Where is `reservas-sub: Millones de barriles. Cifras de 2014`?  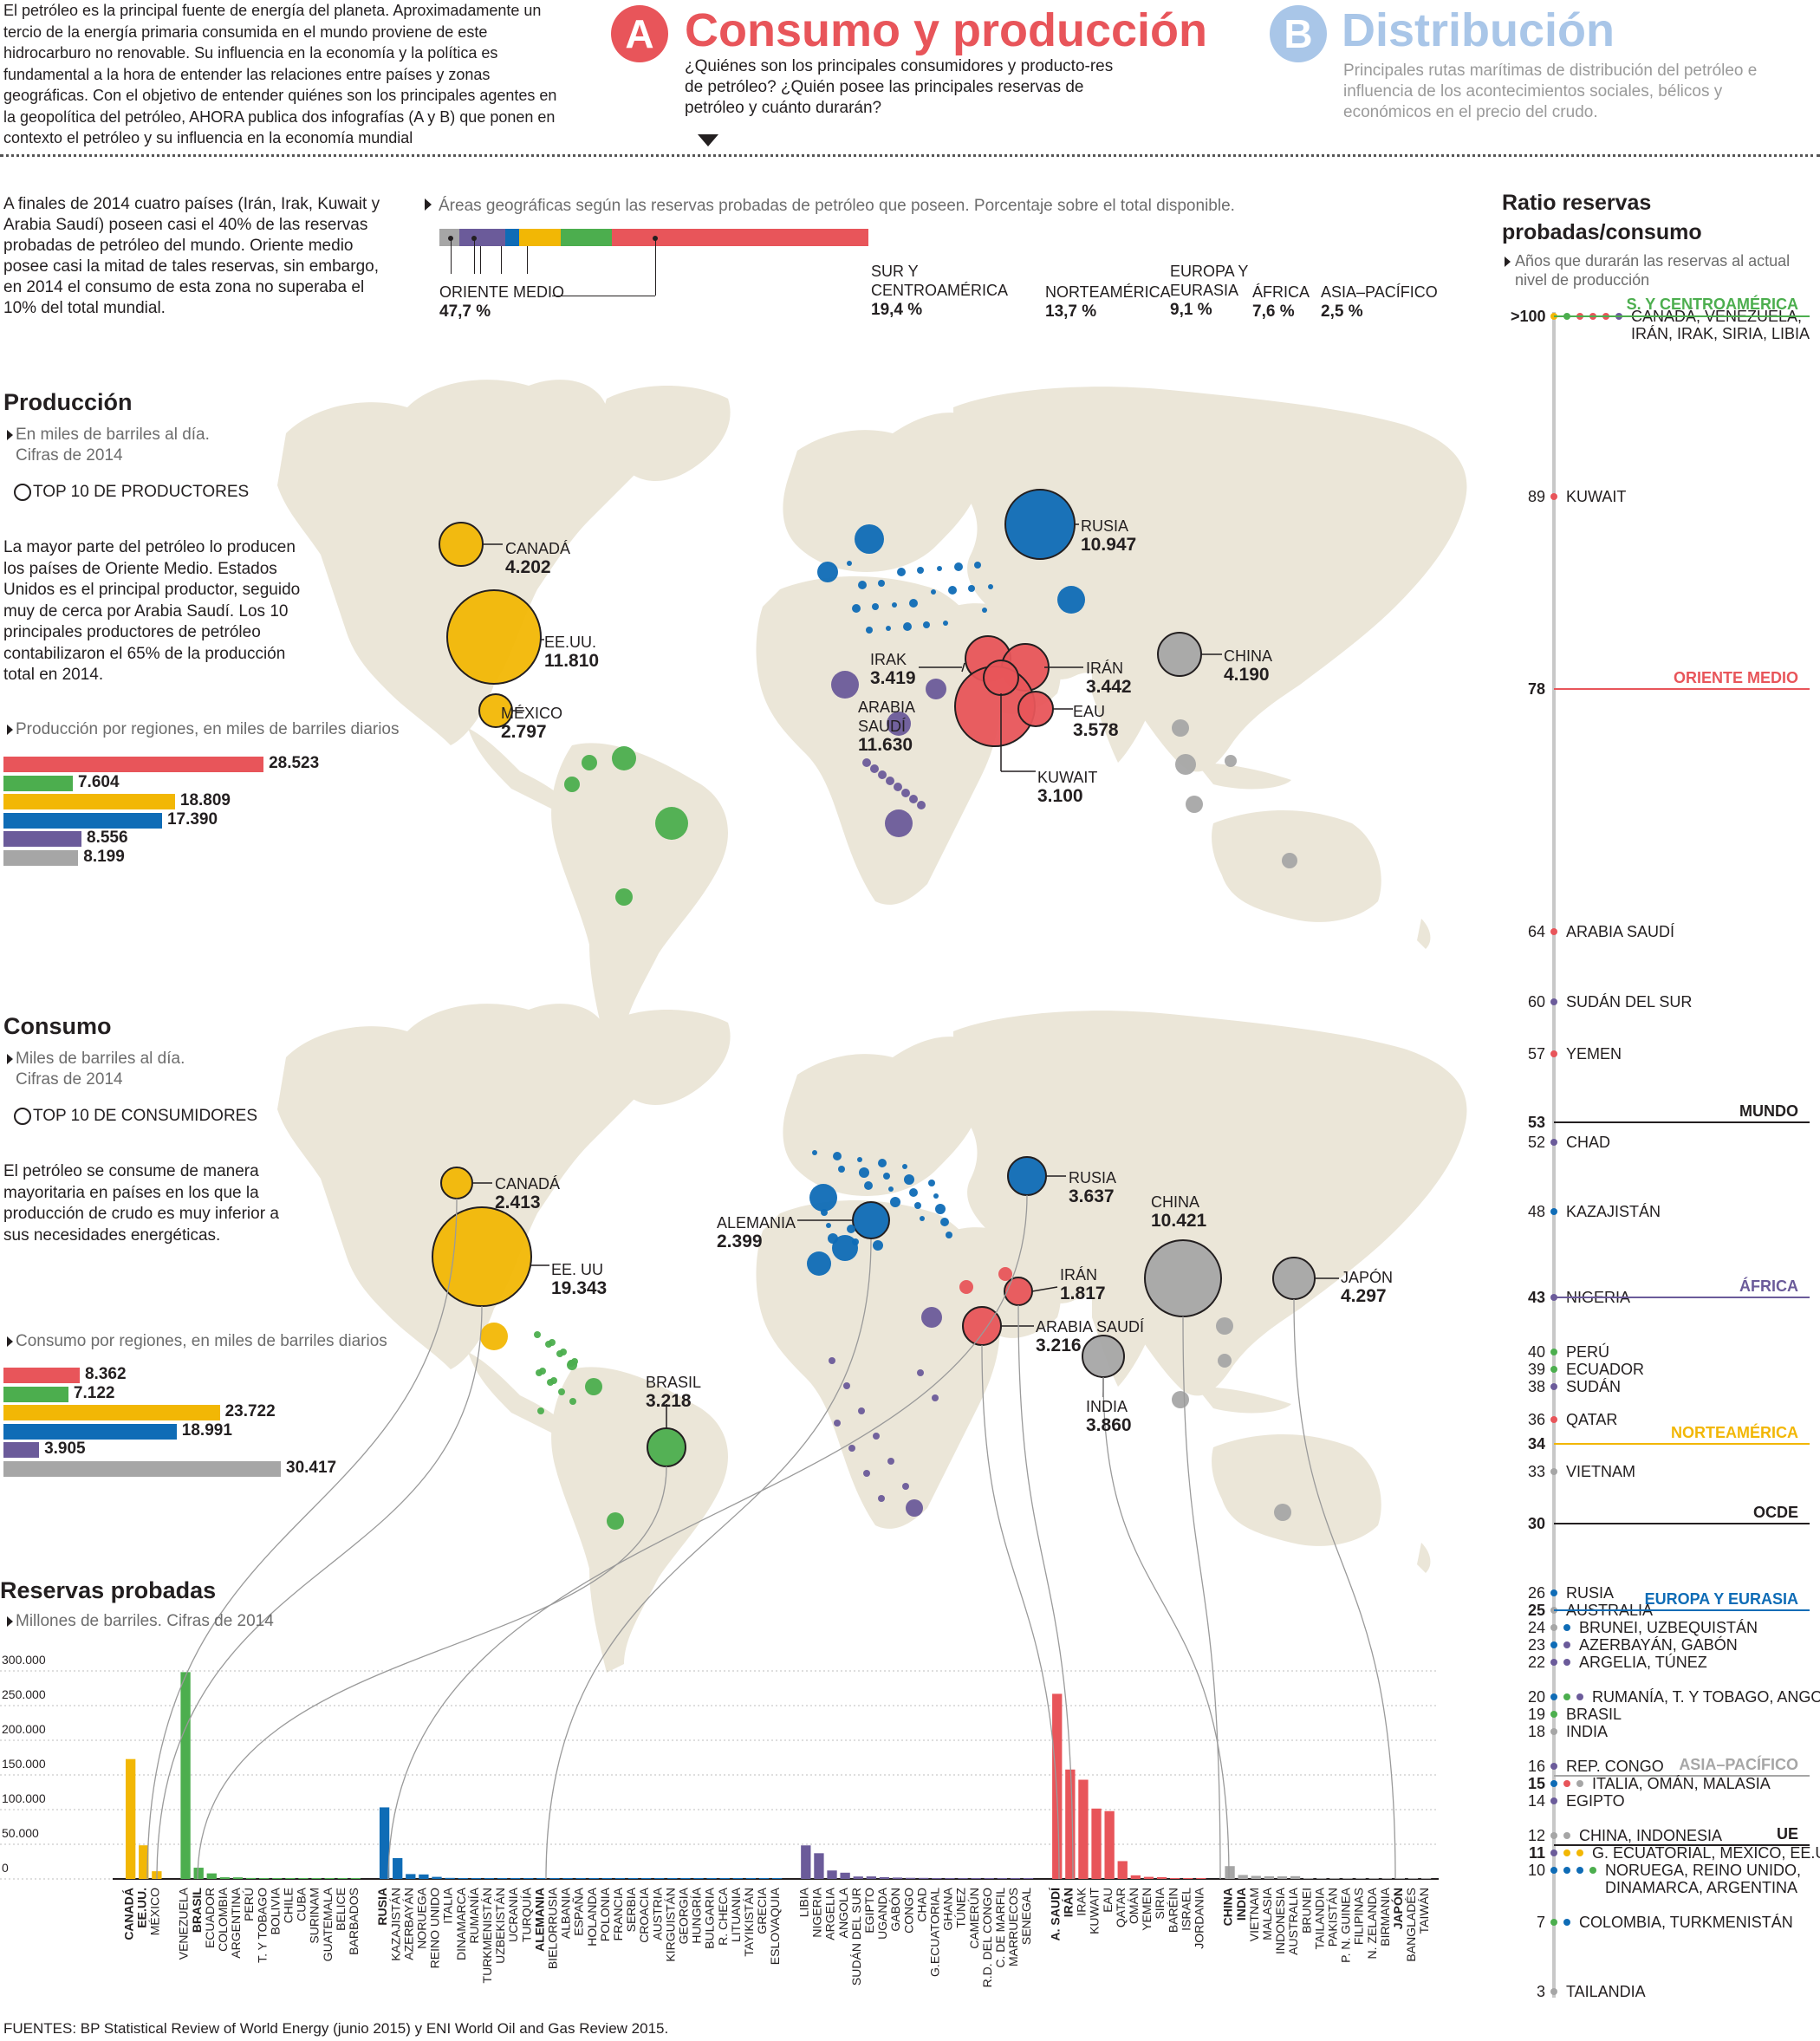
reservas-sub: Millones de barriles. Cifras de 2014 is located at coordinates (145, 1621).